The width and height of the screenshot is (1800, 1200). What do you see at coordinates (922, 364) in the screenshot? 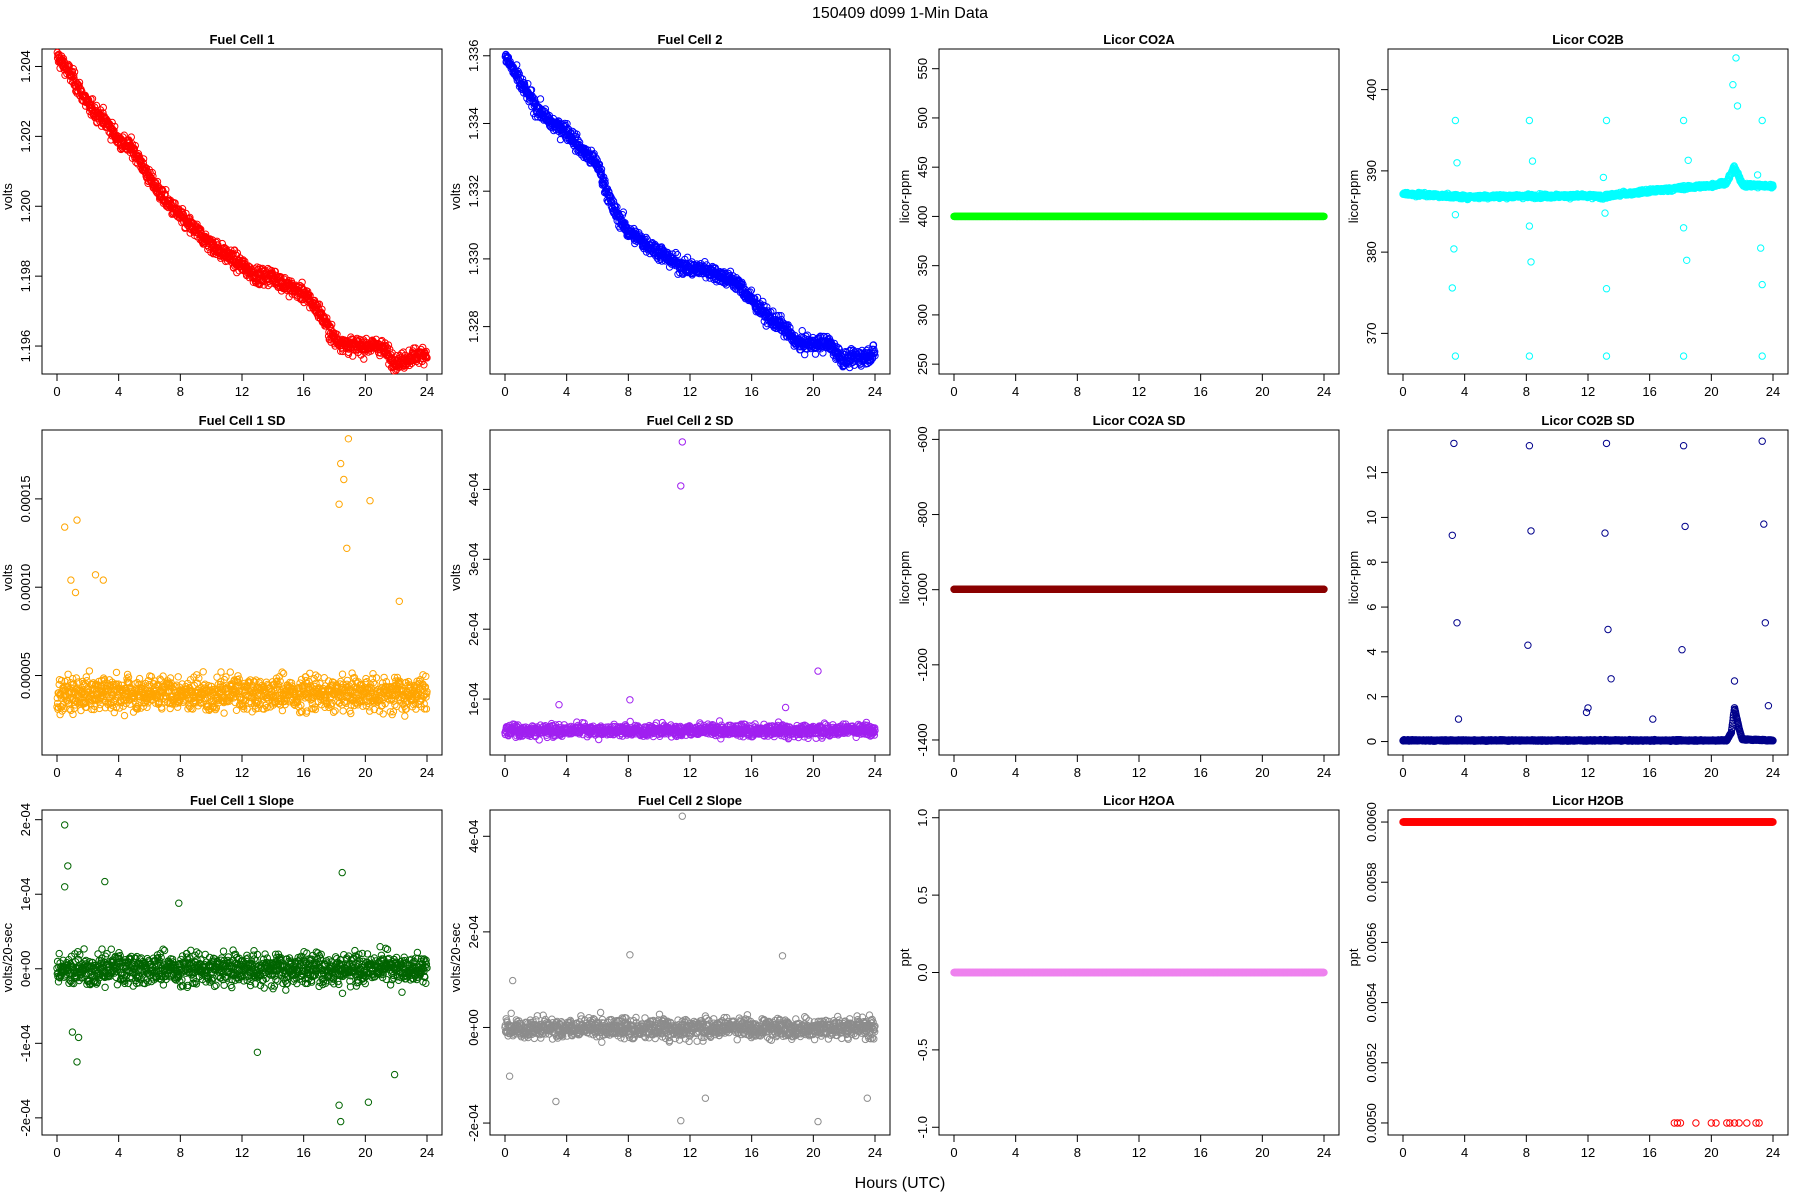
I see `y-tick-label: 250` at bounding box center [922, 364].